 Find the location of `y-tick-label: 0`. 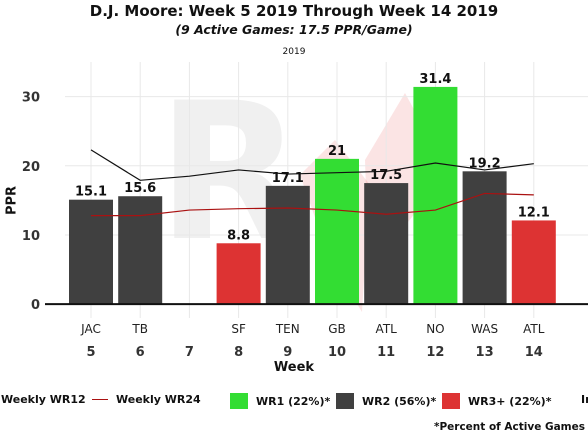

y-tick-label: 0 is located at coordinates (35, 305).